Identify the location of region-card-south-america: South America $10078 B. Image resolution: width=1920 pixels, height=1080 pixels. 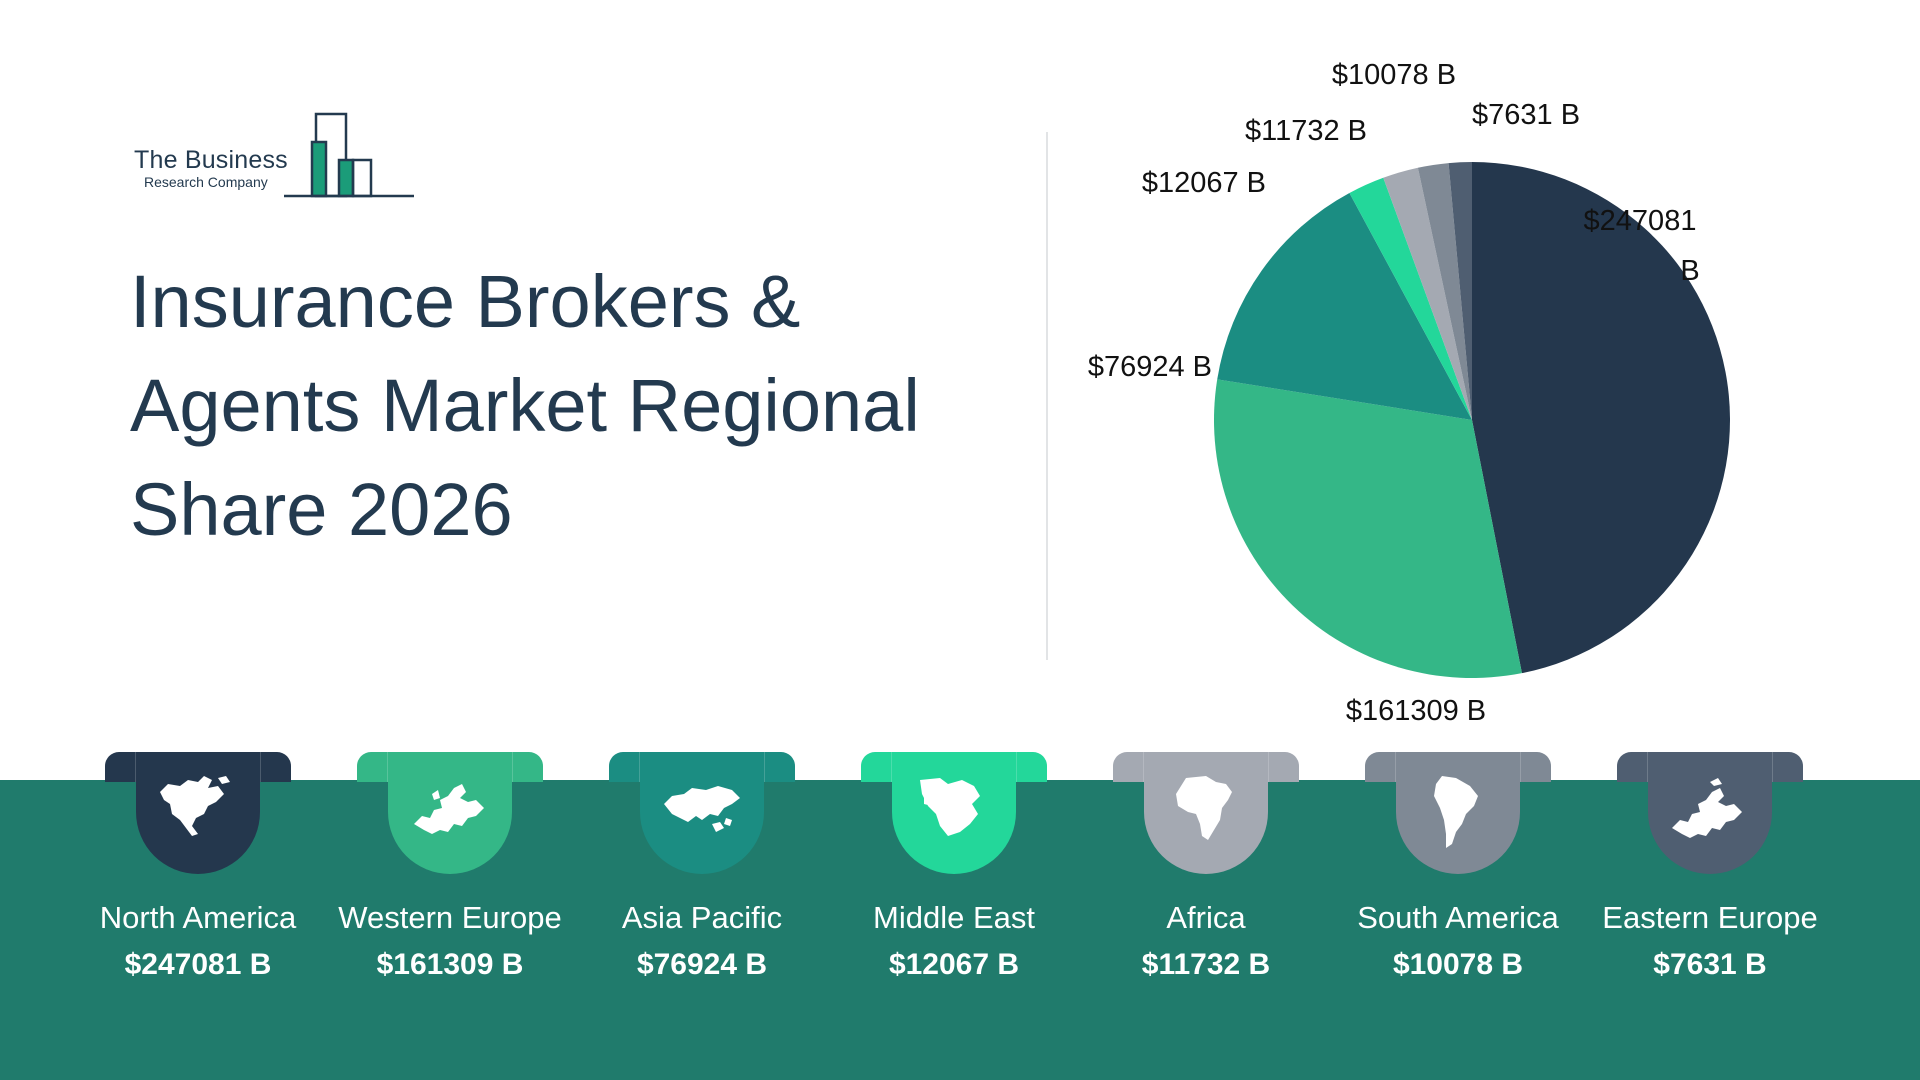
(1458, 902).